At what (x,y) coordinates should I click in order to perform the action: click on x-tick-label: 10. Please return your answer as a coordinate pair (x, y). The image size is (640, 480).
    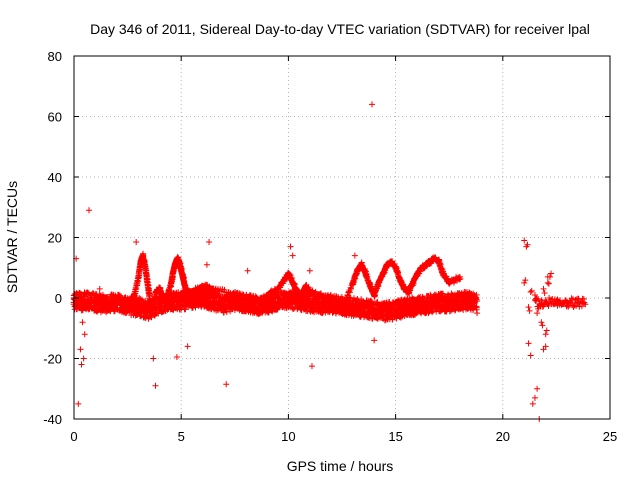
    Looking at the image, I should click on (288, 436).